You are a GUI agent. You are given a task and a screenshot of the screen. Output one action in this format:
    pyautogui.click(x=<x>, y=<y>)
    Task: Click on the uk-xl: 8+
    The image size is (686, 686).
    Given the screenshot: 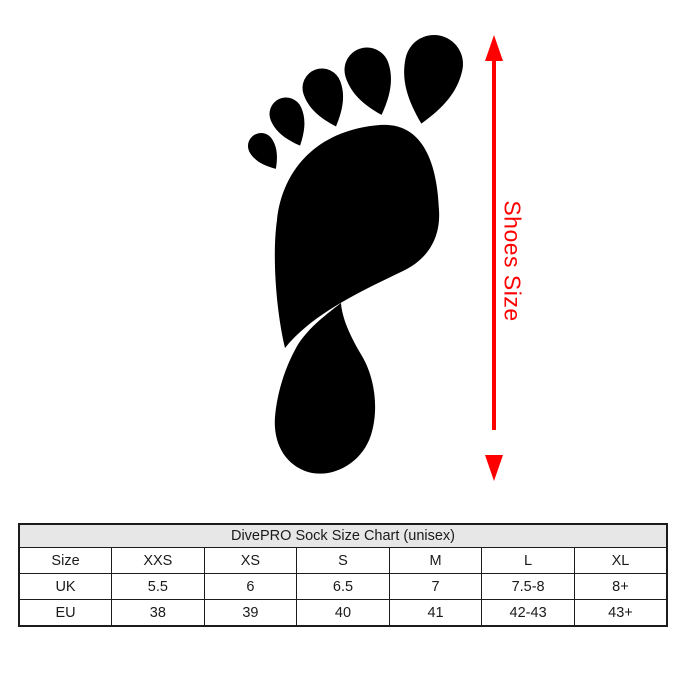 What is the action you would take?
    pyautogui.click(x=620, y=586)
    